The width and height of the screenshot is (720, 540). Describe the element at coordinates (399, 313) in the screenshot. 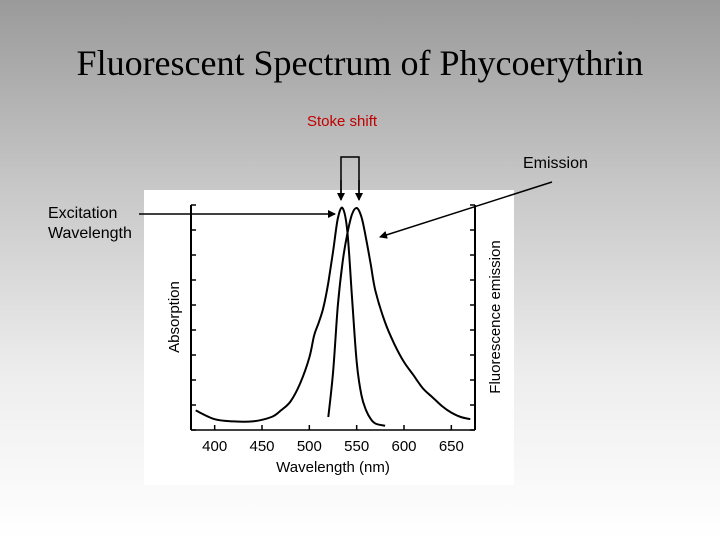

I see `emission-curve` at that location.